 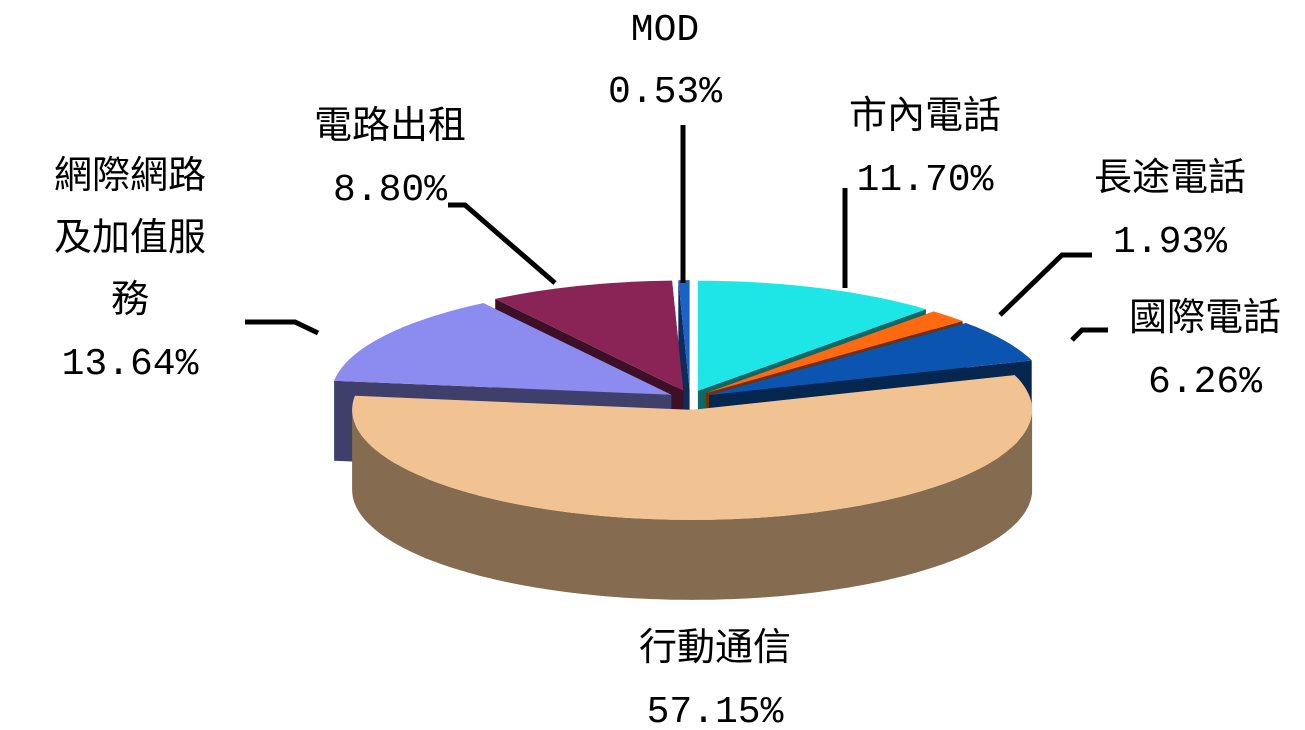 What do you see at coordinates (925, 180) in the screenshot?
I see `value-label: 11.70%` at bounding box center [925, 180].